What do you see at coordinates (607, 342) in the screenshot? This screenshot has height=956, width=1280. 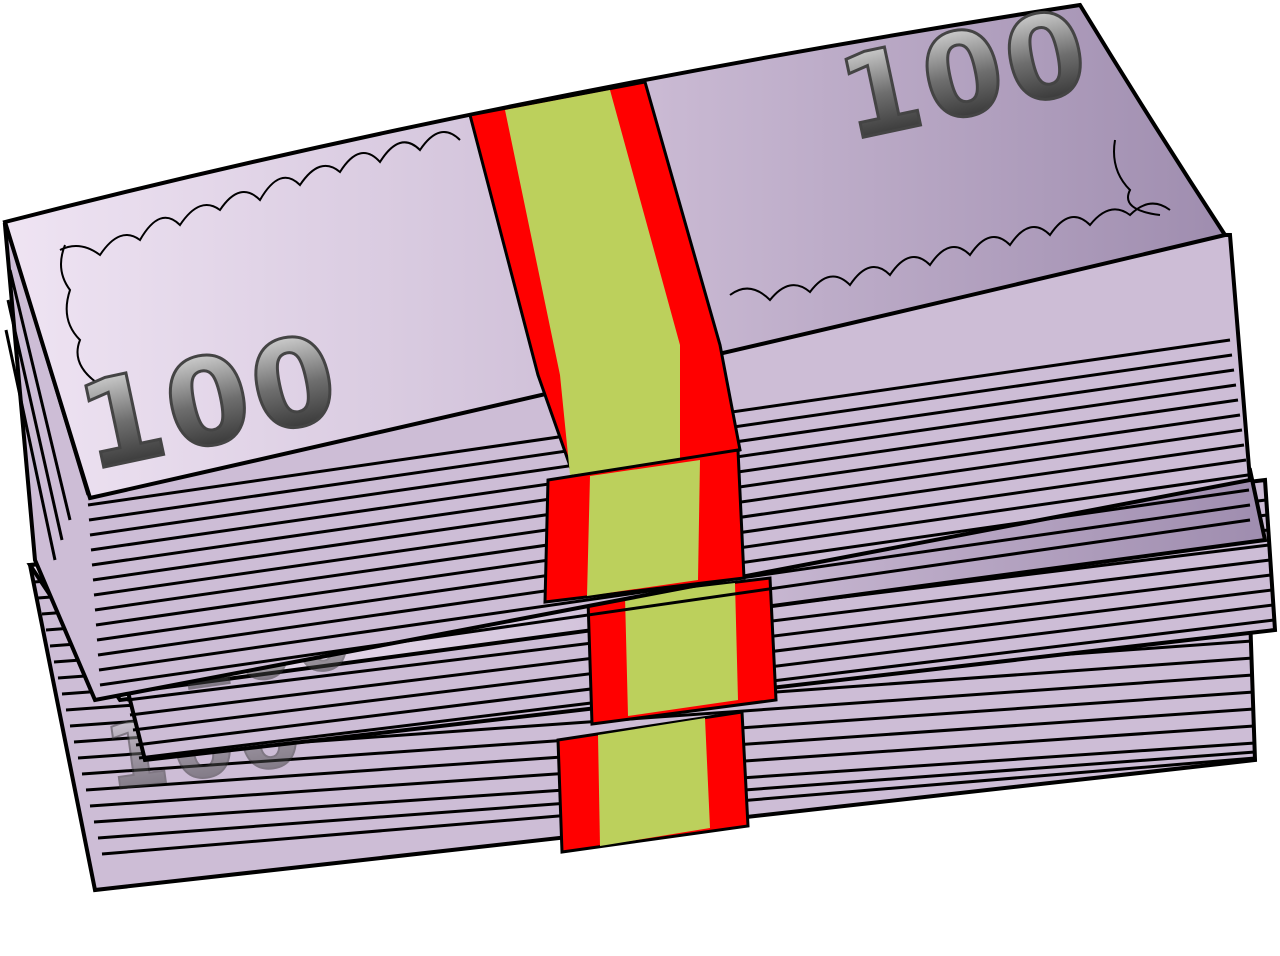 I see `top-stack-band` at bounding box center [607, 342].